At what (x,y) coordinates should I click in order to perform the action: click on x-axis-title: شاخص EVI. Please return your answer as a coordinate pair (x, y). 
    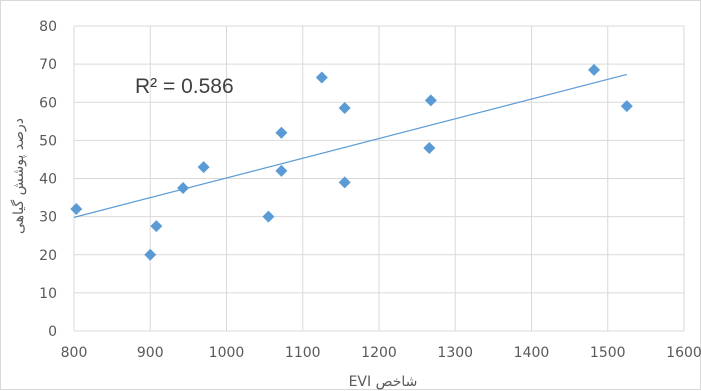
    Looking at the image, I should click on (383, 382).